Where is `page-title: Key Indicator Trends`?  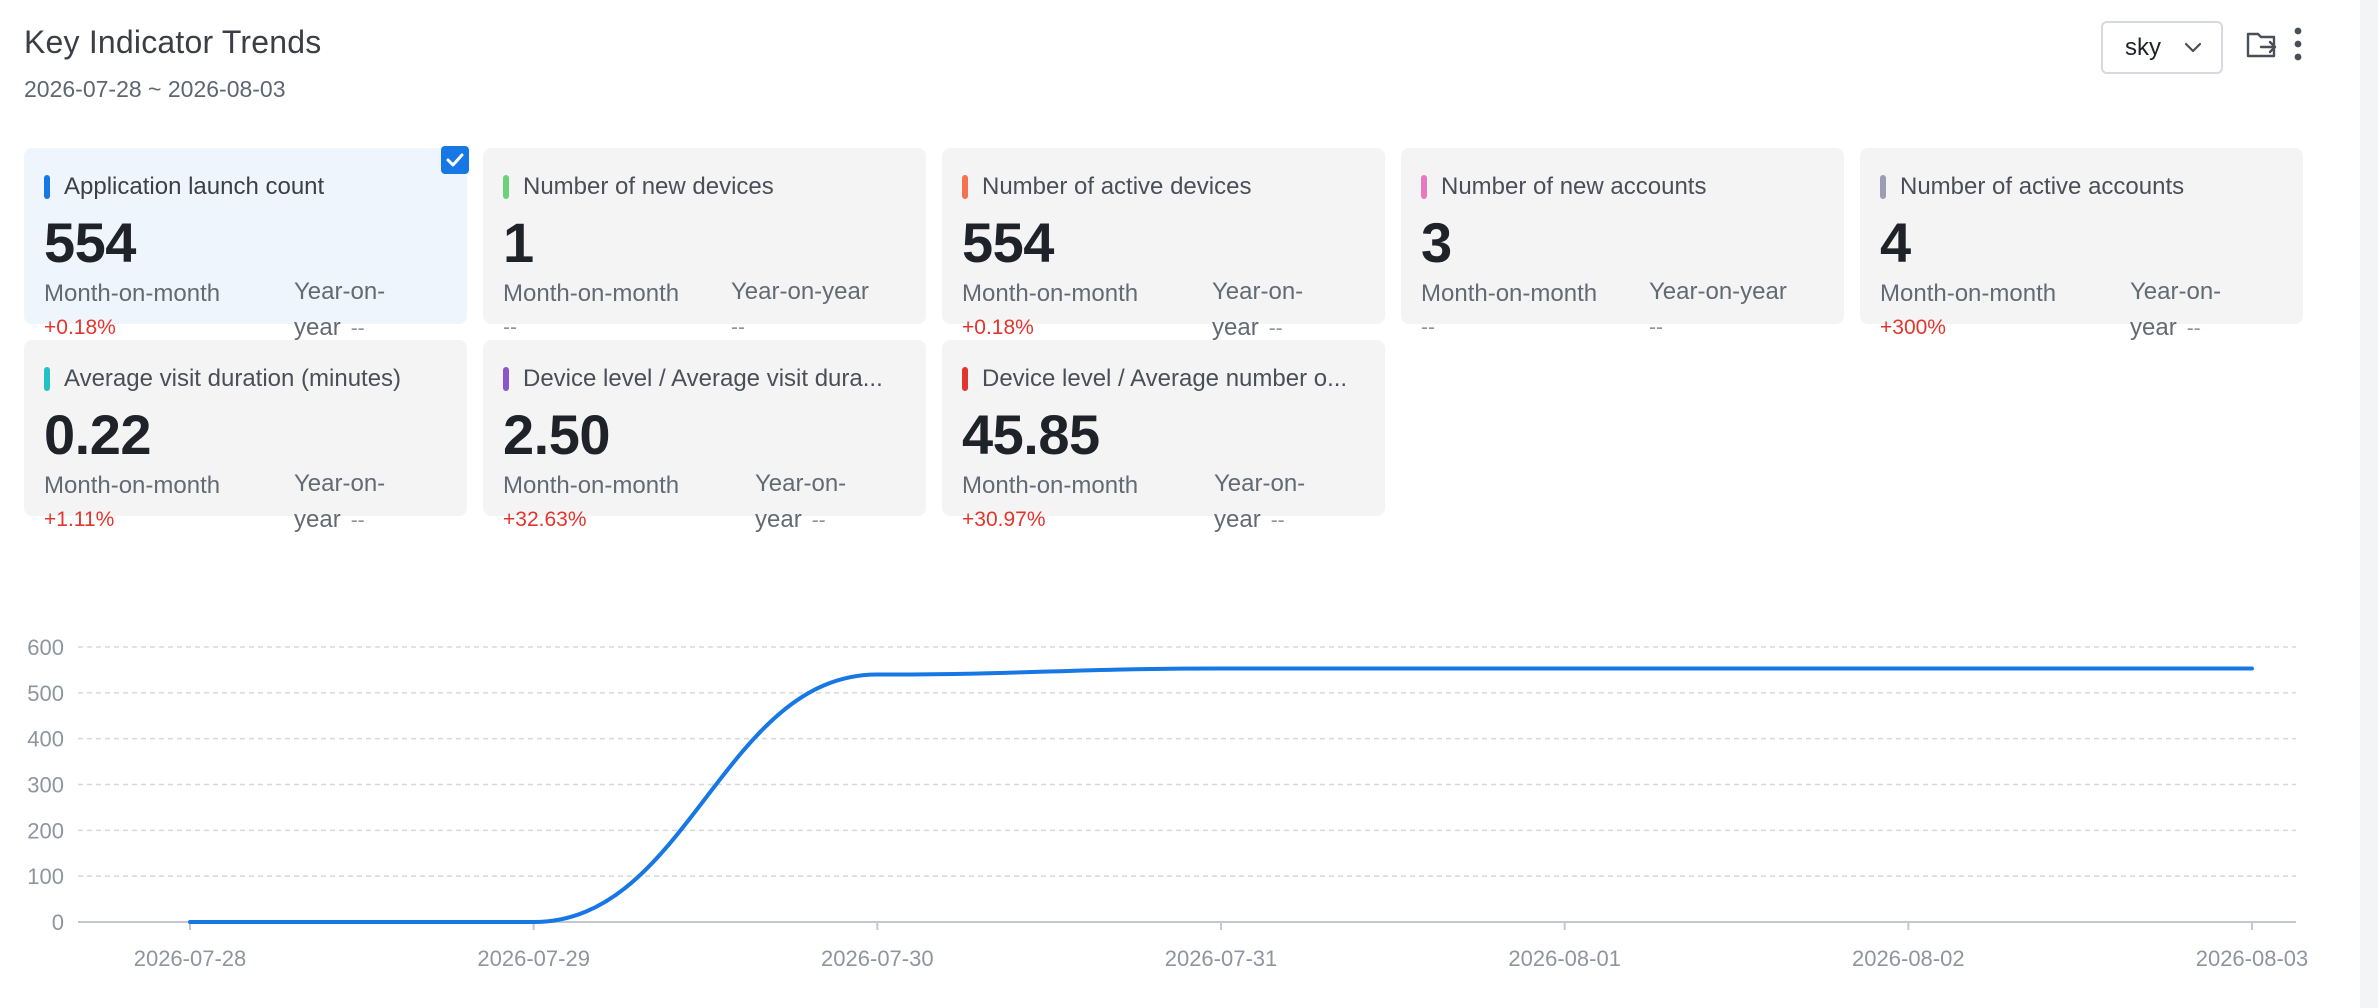
page-title: Key Indicator Trends is located at coordinates (173, 42).